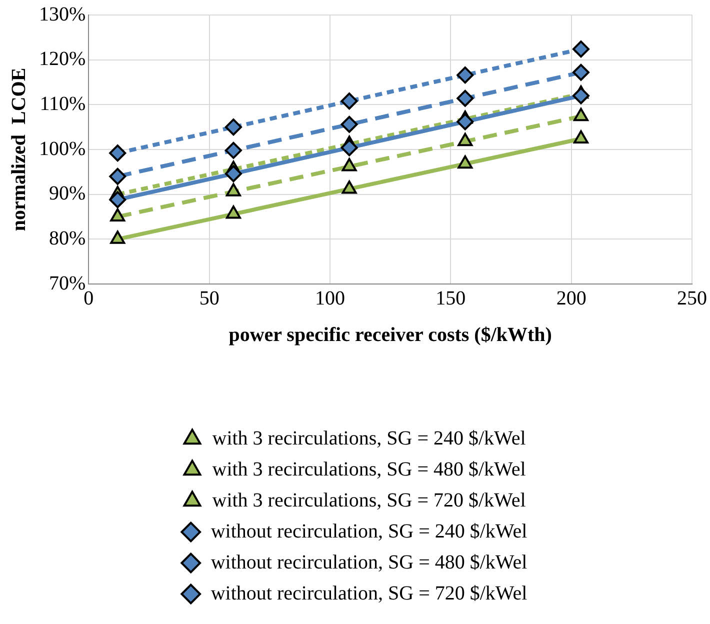  Describe the element at coordinates (692, 298) in the screenshot. I see `x-tick-label: 250` at that location.